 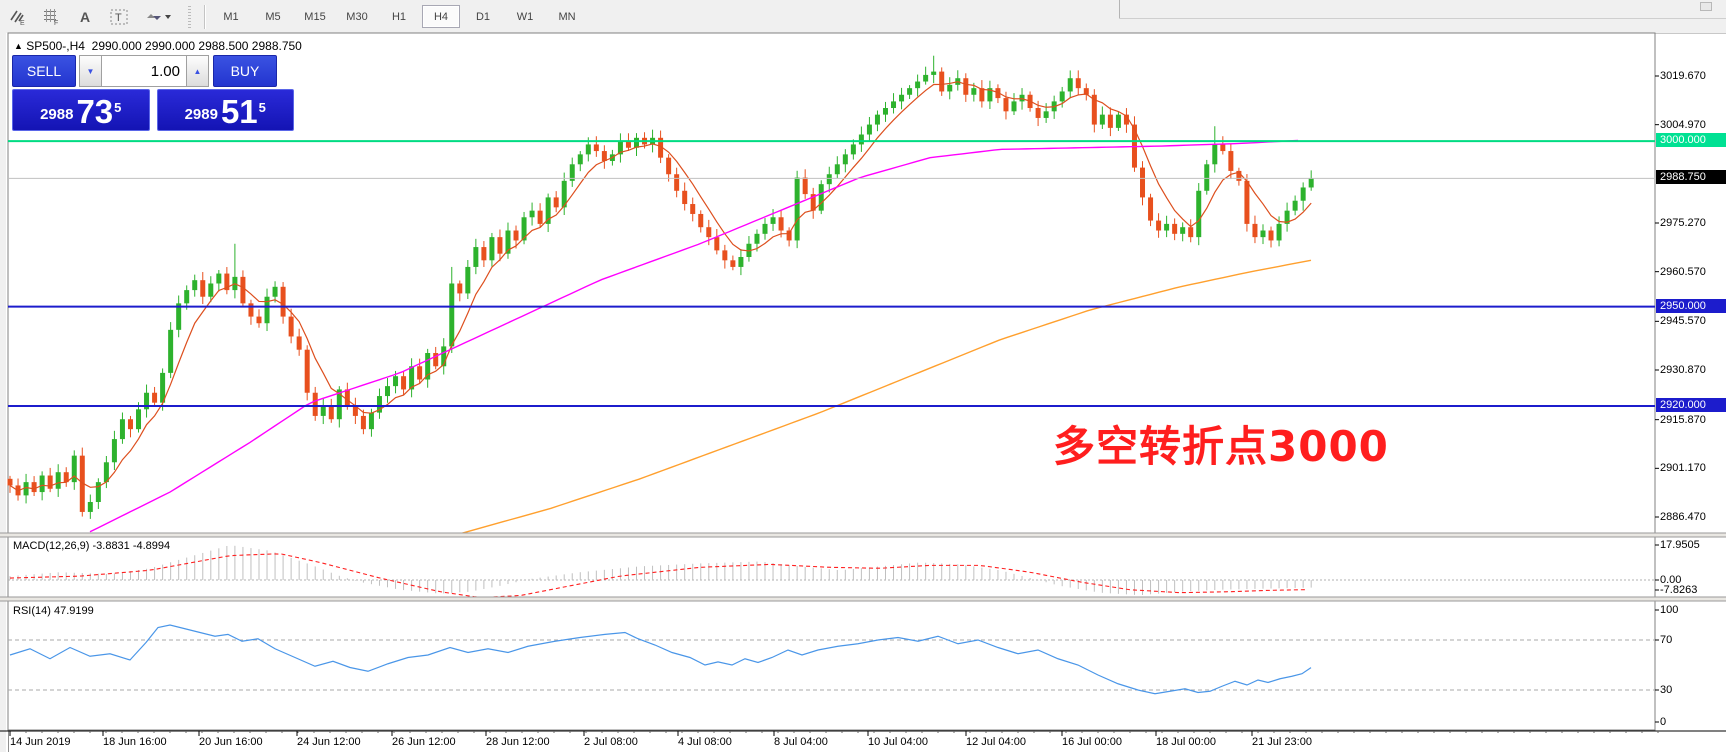 I want to click on time-axis-label: 26 Jun 12:00, so click(x=424, y=742).